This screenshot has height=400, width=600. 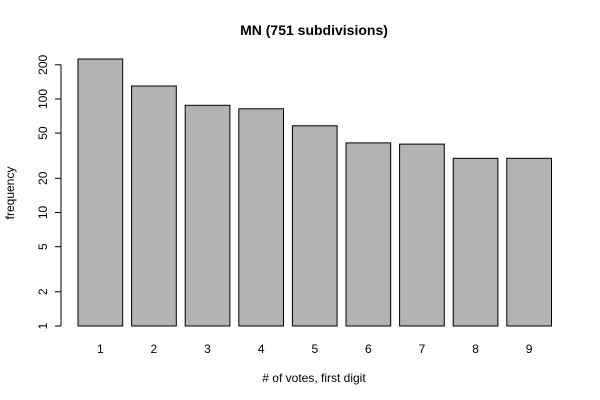 I want to click on y-axis: 1 2 5 10 20 50 100 200, so click(x=49, y=191).